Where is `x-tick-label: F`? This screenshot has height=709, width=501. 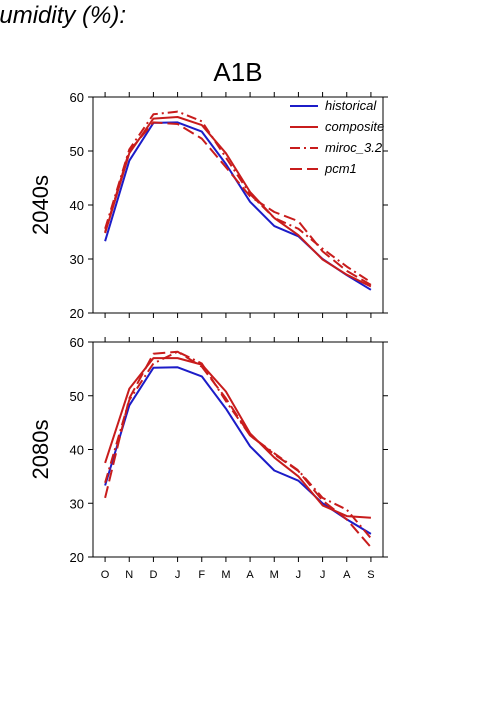
x-tick-label: F is located at coordinates (201, 575).